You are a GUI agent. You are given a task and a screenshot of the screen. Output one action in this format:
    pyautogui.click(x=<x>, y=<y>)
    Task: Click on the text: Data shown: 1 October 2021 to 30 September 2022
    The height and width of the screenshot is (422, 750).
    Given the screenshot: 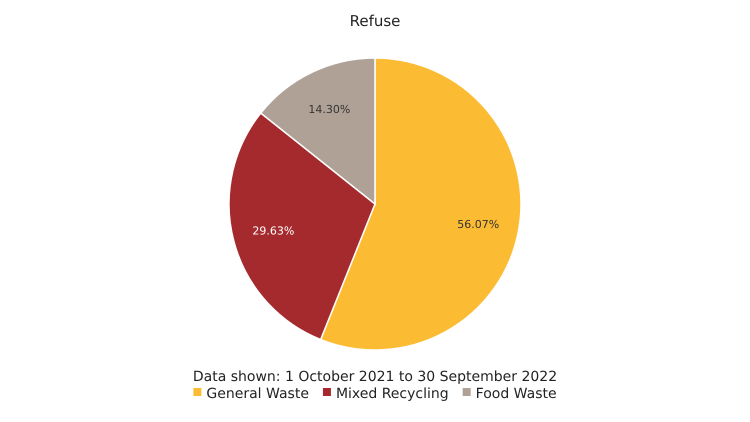 What is the action you would take?
    pyautogui.click(x=375, y=377)
    